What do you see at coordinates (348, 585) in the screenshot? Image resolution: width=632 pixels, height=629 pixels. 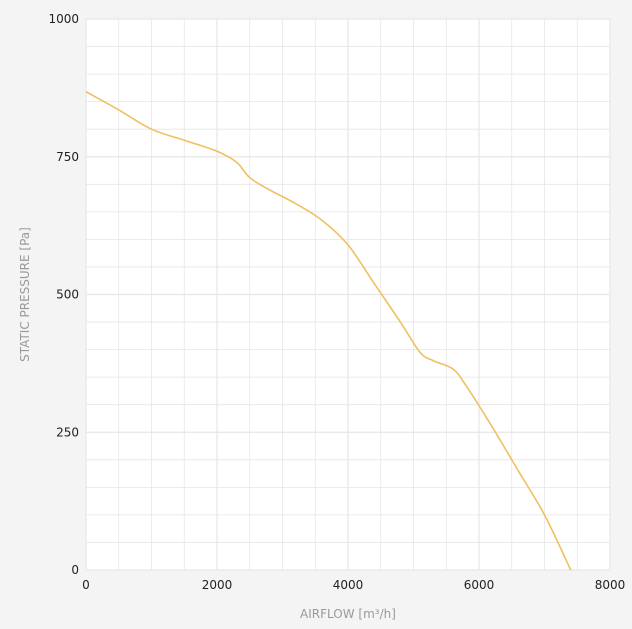 I see `x-tick-label: 4000` at bounding box center [348, 585].